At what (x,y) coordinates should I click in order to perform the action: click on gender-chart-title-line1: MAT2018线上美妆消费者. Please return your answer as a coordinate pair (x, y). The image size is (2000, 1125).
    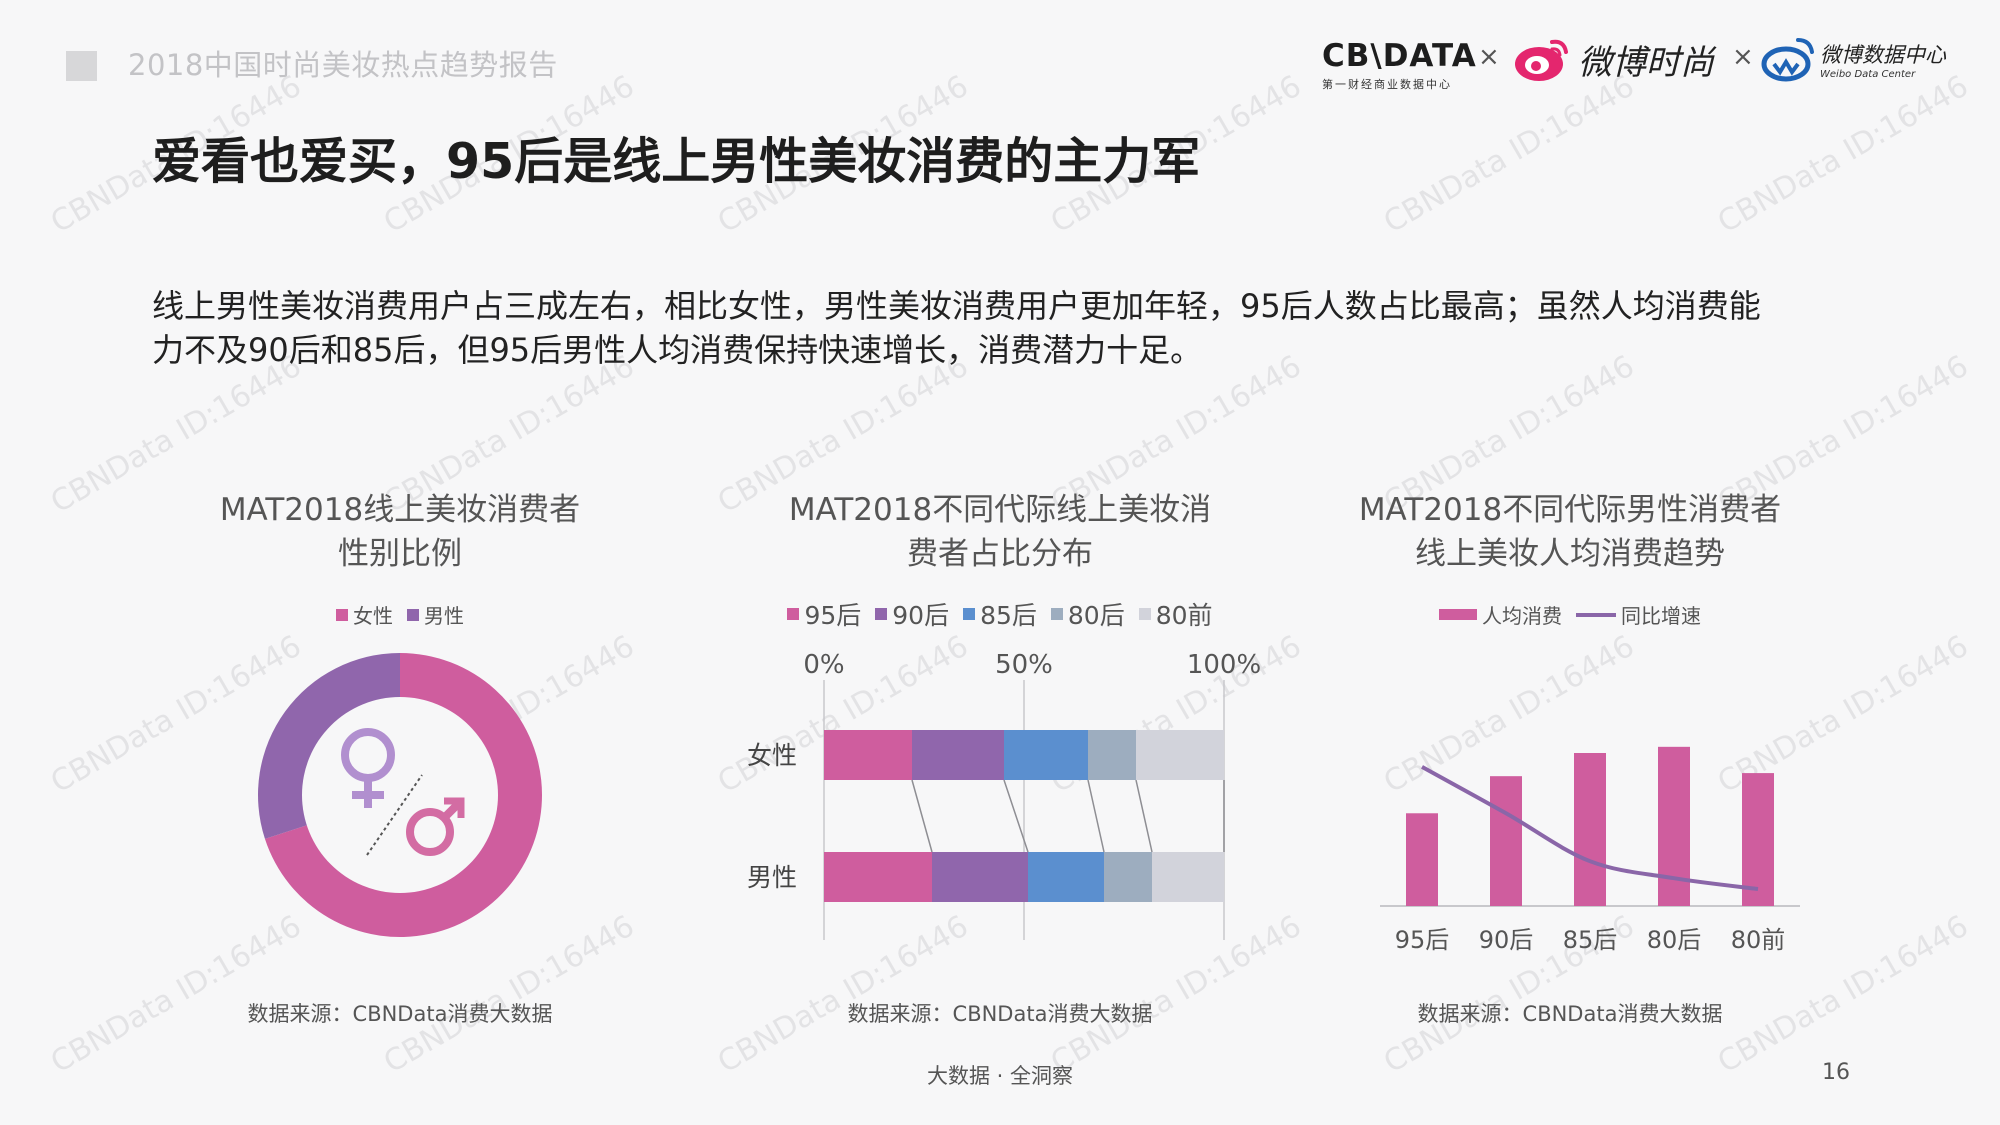
    Looking at the image, I should click on (400, 510).